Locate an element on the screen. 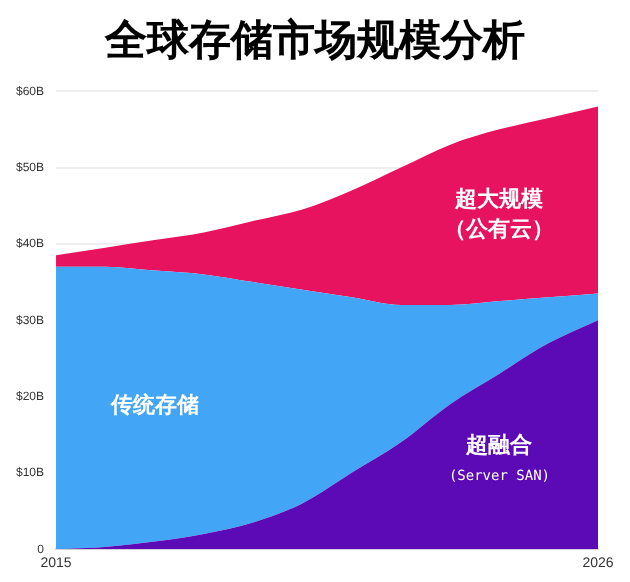 The image size is (630, 582). series-label: 超大规模（公有云） is located at coordinates (499, 213).